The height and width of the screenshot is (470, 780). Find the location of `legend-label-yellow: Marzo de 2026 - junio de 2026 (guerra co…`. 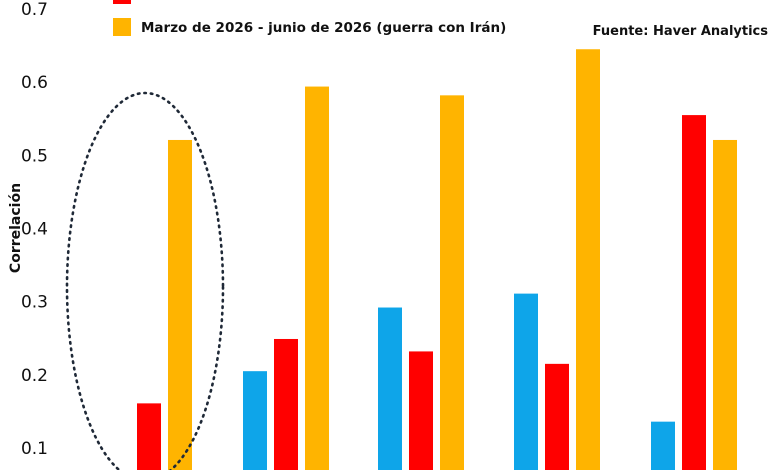

legend-label-yellow: Marzo de 2026 - junio de 2026 (guerra co… is located at coordinates (323, 28).